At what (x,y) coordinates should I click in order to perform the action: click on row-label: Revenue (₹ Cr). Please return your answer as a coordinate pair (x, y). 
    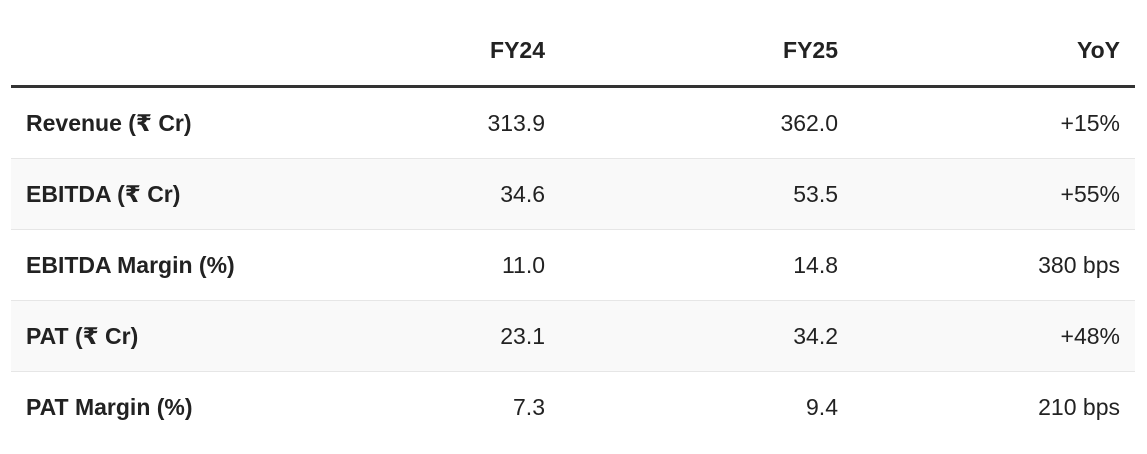
    Looking at the image, I should click on (139, 122).